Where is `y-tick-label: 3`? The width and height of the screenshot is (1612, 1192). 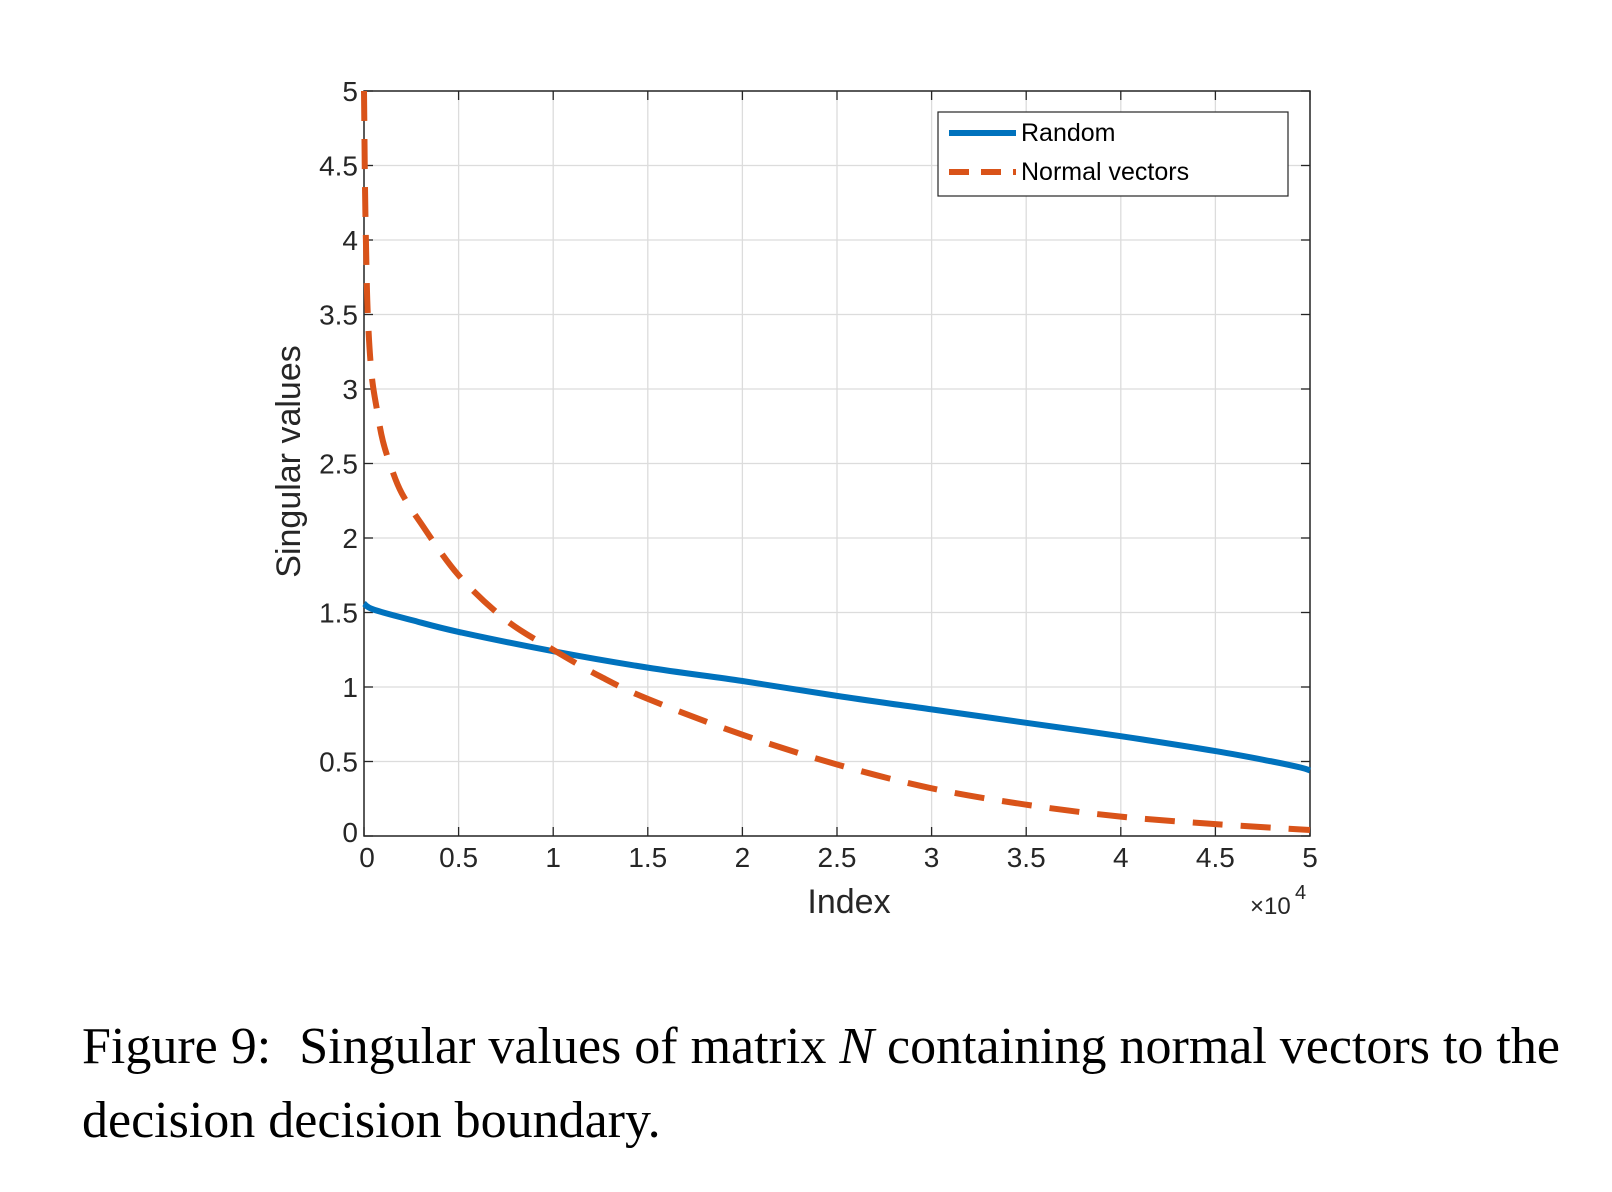 y-tick-label: 3 is located at coordinates (350, 389).